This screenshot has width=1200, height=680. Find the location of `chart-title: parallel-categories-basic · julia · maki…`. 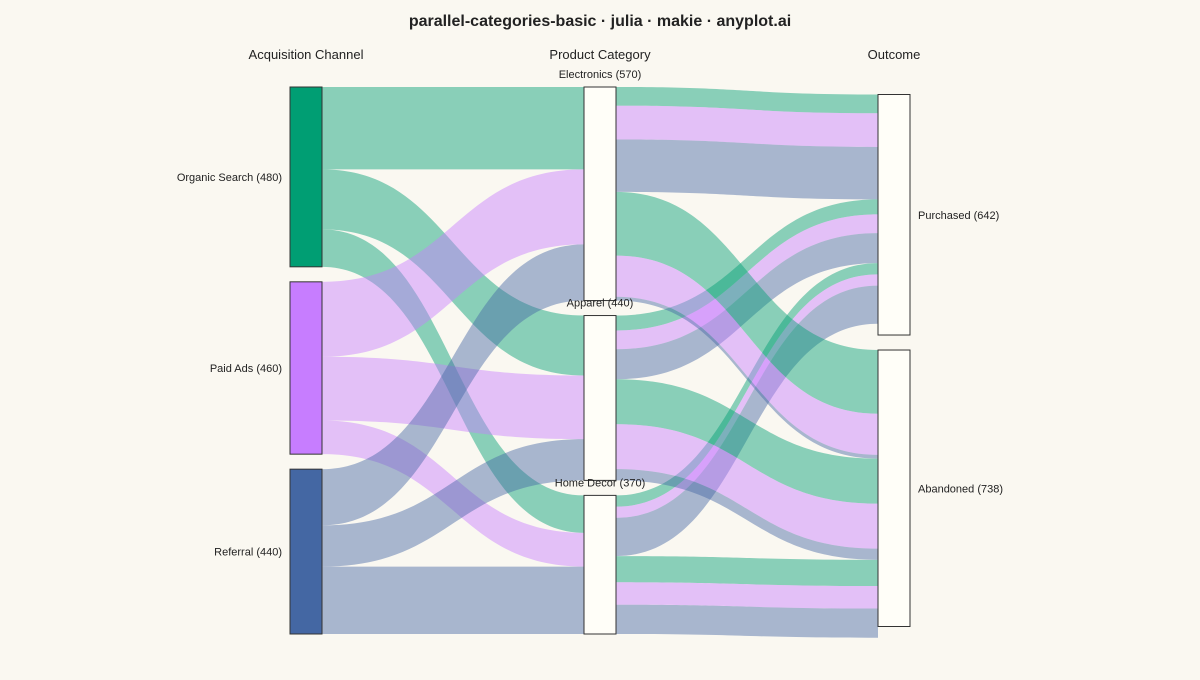

chart-title: parallel-categories-basic · julia · maki… is located at coordinates (600, 21).